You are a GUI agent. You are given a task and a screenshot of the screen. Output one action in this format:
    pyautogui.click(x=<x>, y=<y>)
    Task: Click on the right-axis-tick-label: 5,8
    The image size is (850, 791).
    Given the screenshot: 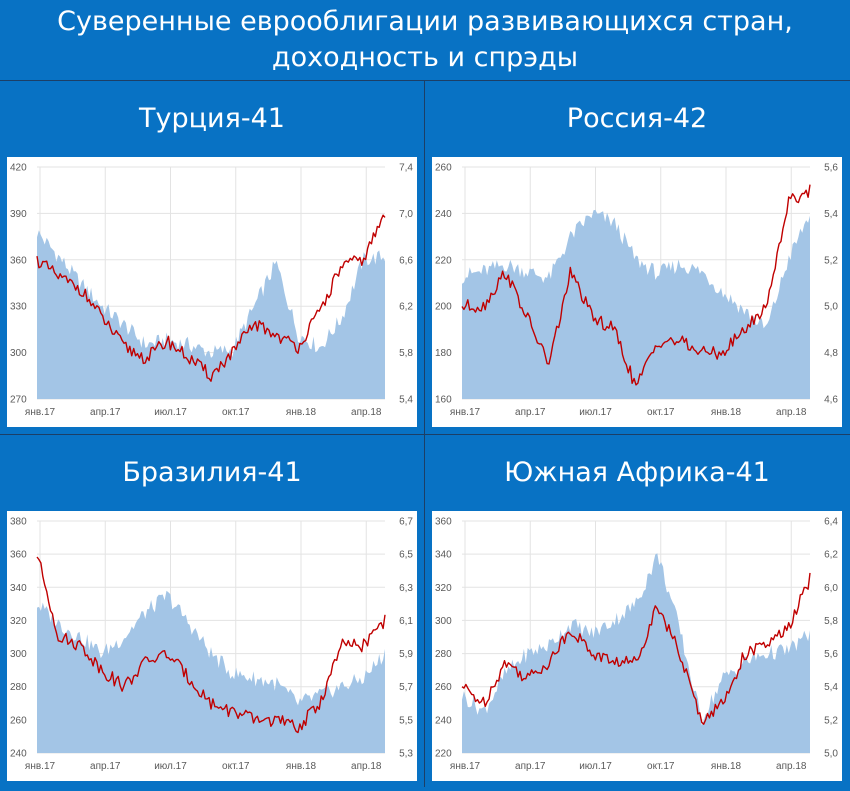 What is the action you would take?
    pyautogui.click(x=831, y=621)
    